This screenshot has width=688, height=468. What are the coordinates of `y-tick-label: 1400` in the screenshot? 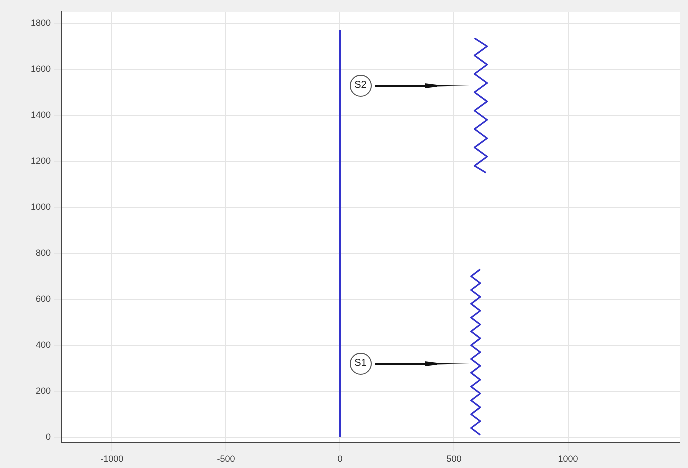 It's located at (40, 115).